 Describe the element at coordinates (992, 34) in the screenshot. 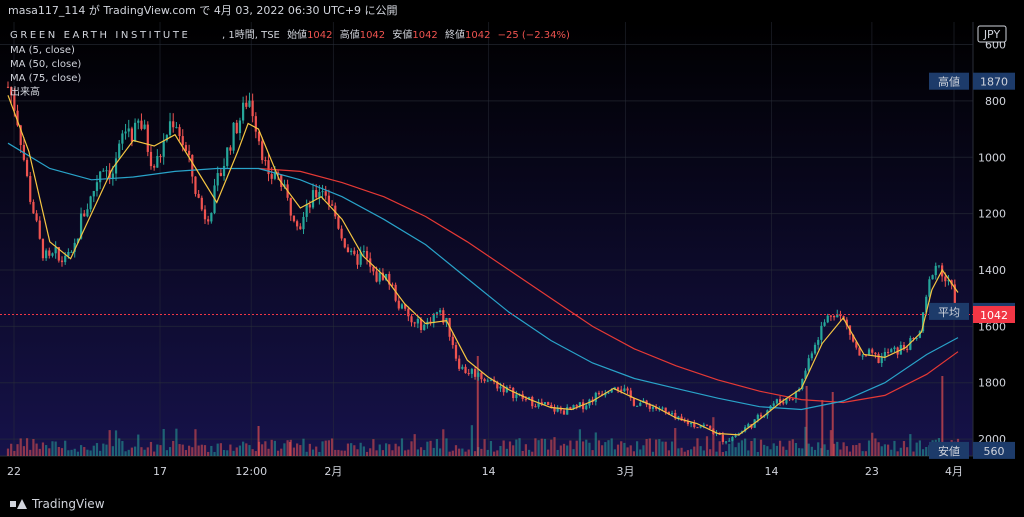

I see `currency-badge` at that location.